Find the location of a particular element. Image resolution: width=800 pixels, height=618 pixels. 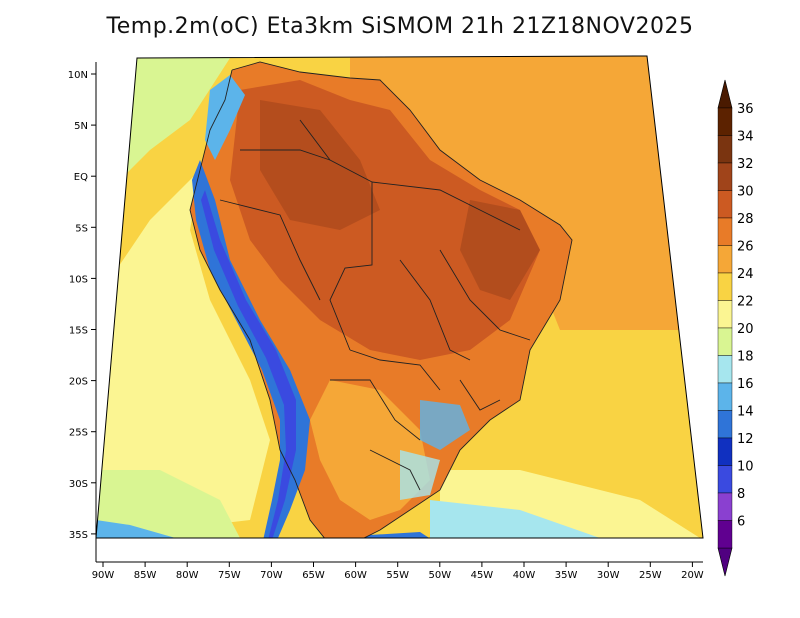

lat-tick-label: 25S is located at coordinates (78, 433).